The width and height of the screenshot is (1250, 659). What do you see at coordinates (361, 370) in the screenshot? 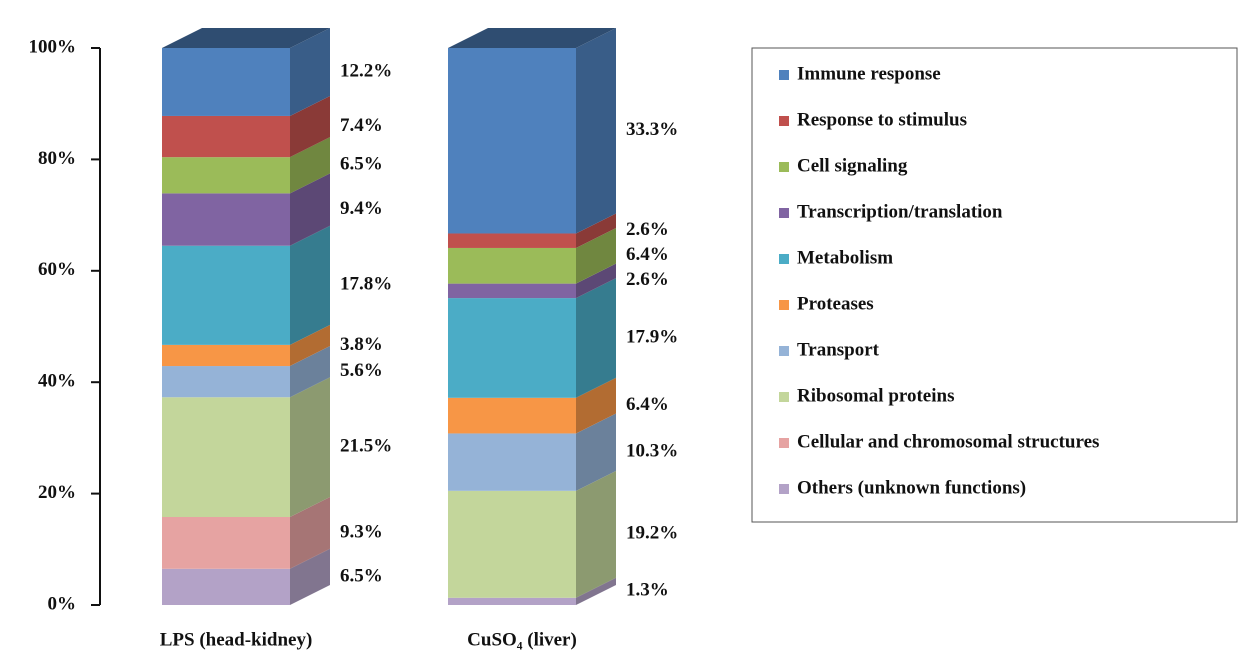
I see `data-label: 5.6%` at bounding box center [361, 370].